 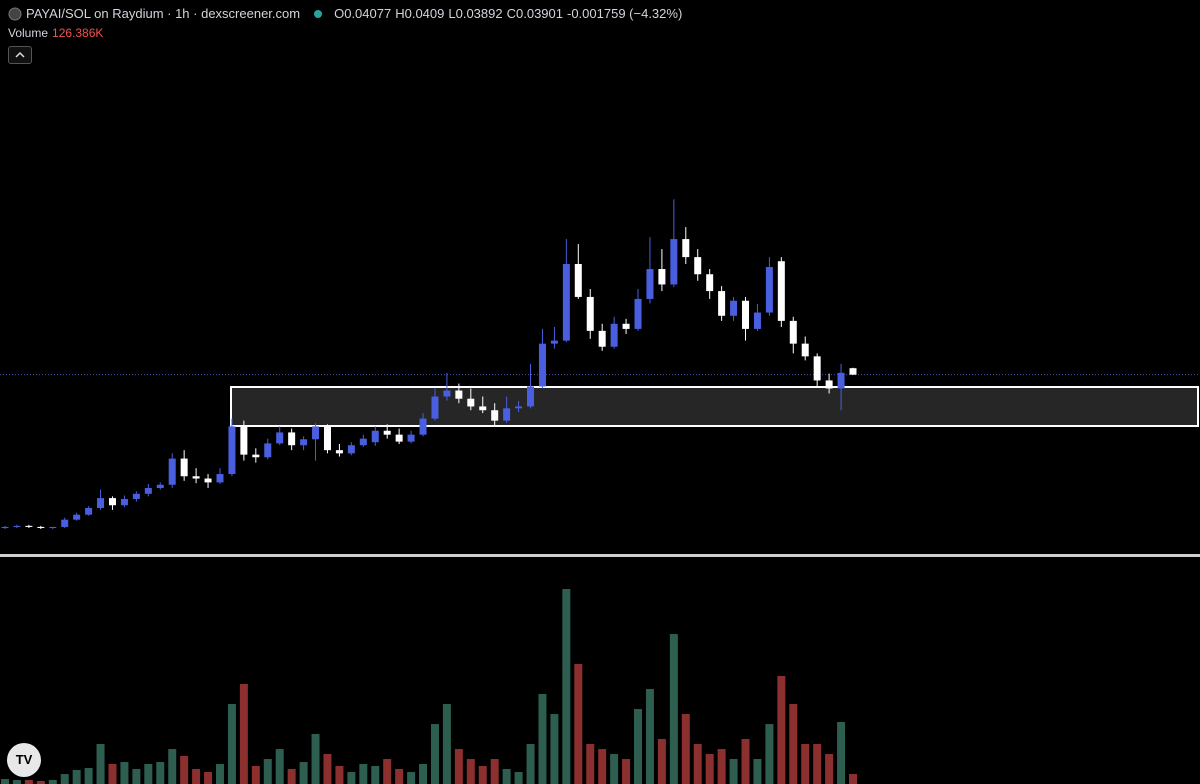 I want to click on close-label: C, so click(x=511, y=13).